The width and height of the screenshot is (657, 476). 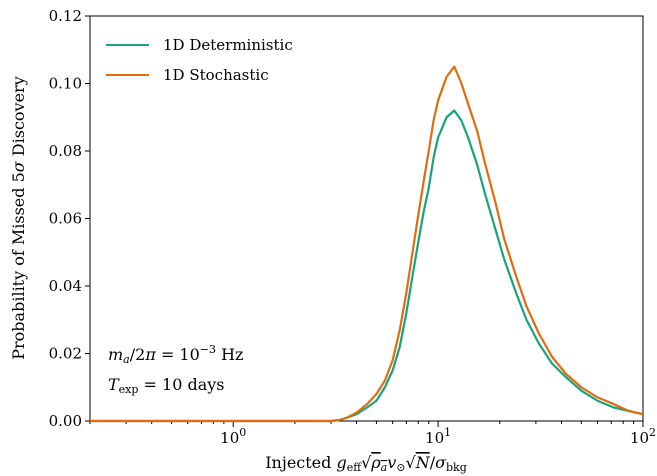 I want to click on y-tick-label: 0.00, so click(x=65, y=421).